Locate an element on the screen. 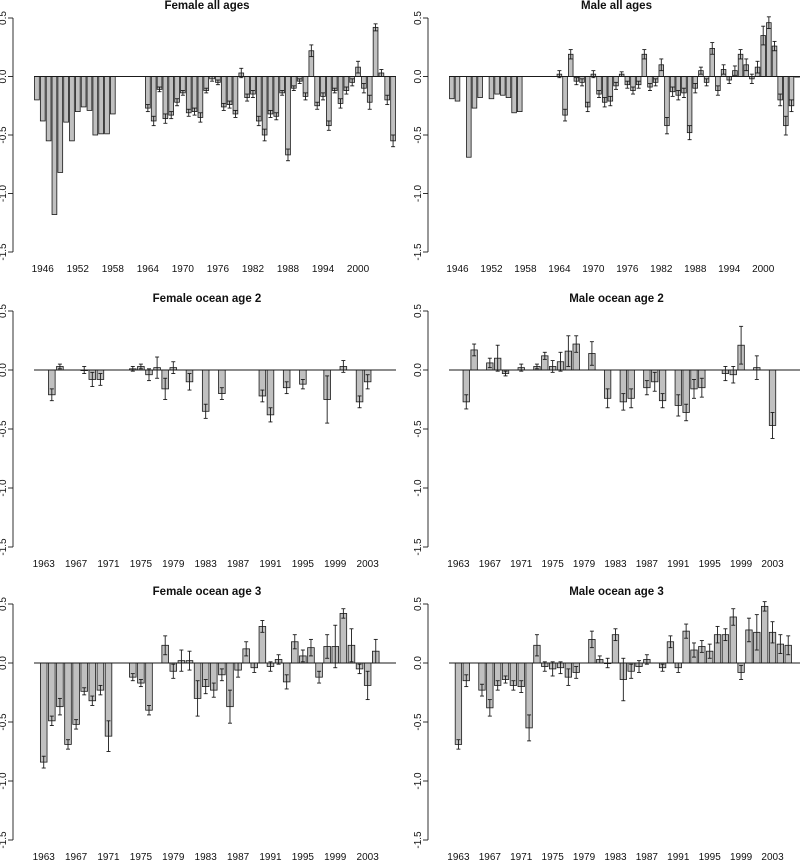 The width and height of the screenshot is (800, 864). chart-title: Male ocean age 2 is located at coordinates (616, 299).